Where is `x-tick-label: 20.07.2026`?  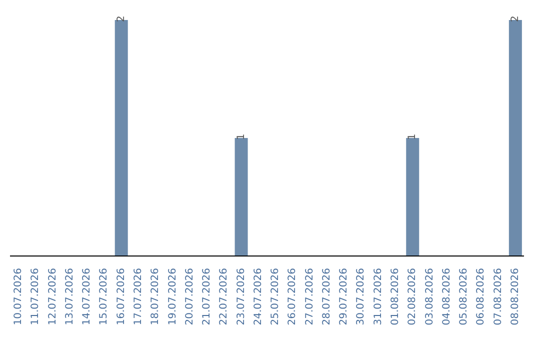 x-tick-label: 20.07.2026 is located at coordinates (190, 297).